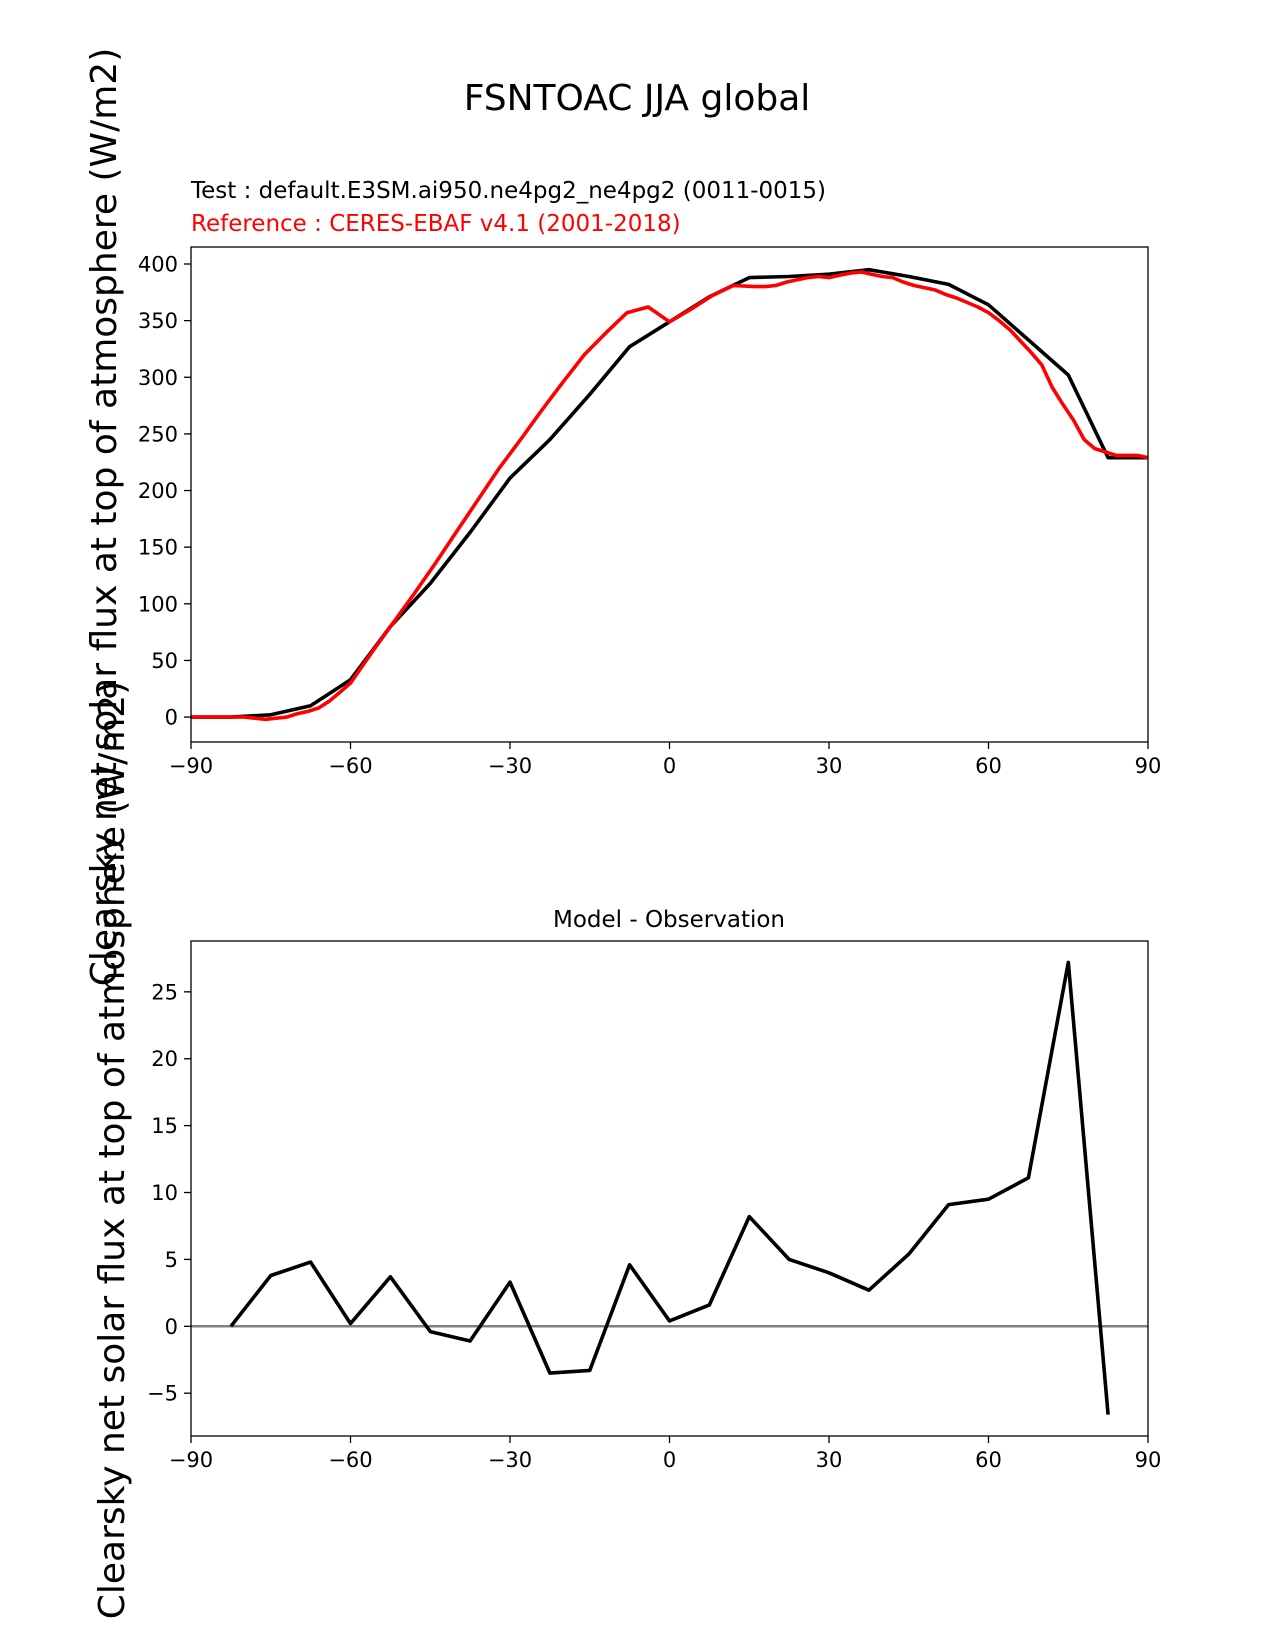 The height and width of the screenshot is (1650, 1275). Describe the element at coordinates (164, 661) in the screenshot. I see `y-tick-label: 50` at that location.